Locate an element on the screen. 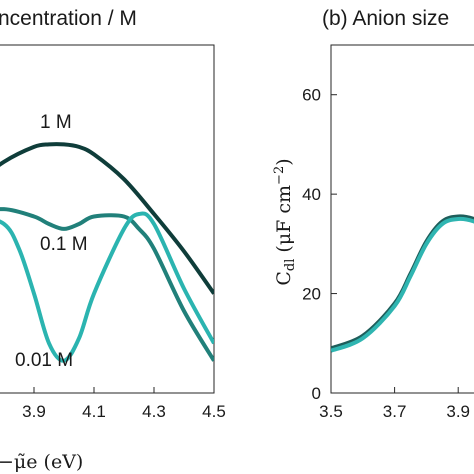 This screenshot has height=474, width=474. panel-b-x-tick-label: 3.5 is located at coordinates (331, 411).